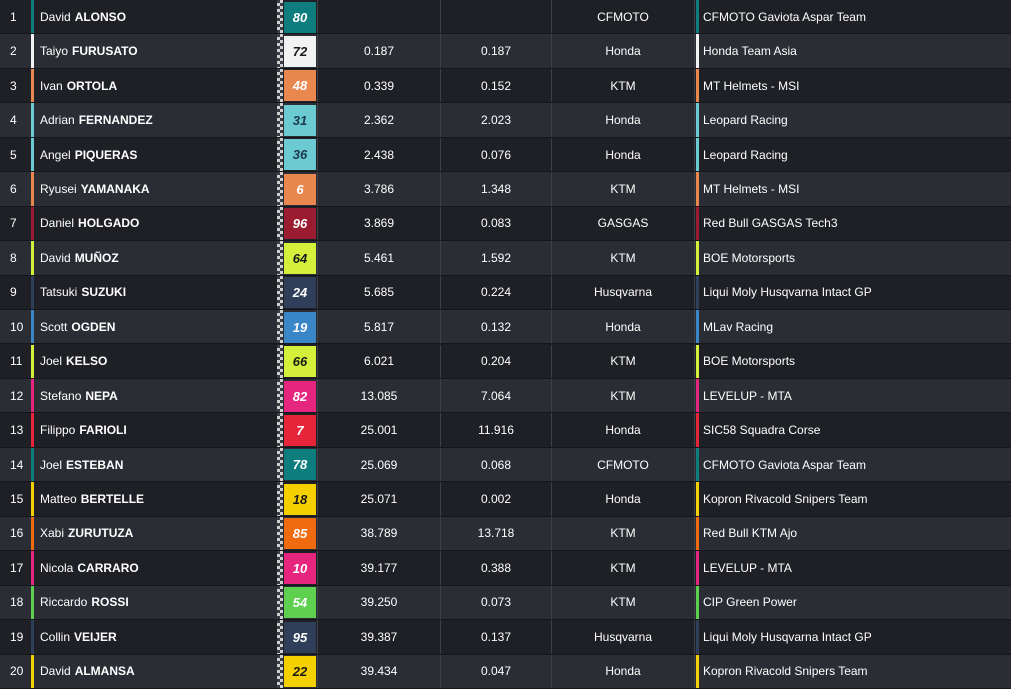 The image size is (1011, 689). What do you see at coordinates (379, 636) in the screenshot?
I see `gap-to-leader: 39.387` at bounding box center [379, 636].